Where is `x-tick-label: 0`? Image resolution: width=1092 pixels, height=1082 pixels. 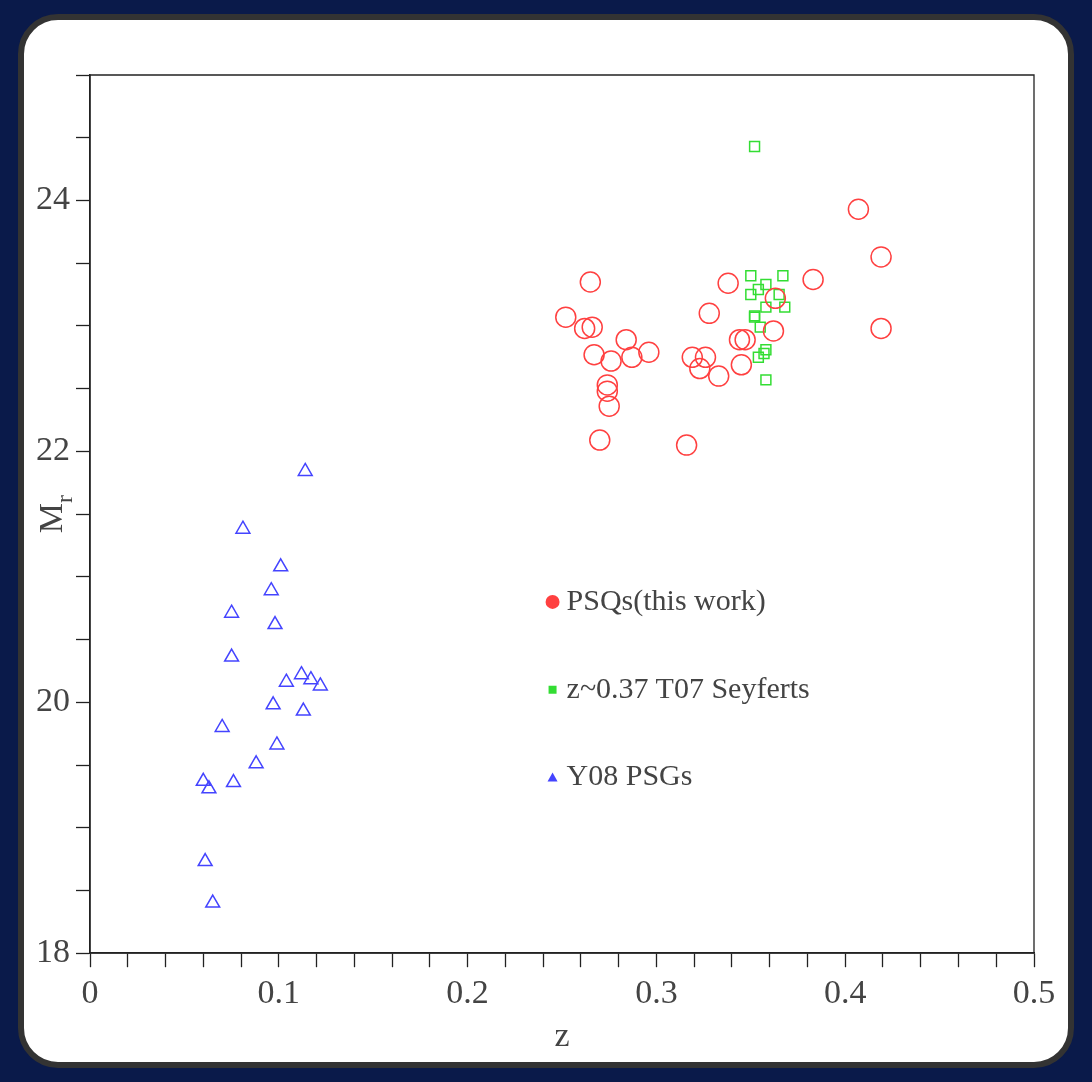 x-tick-label: 0 is located at coordinates (90, 991).